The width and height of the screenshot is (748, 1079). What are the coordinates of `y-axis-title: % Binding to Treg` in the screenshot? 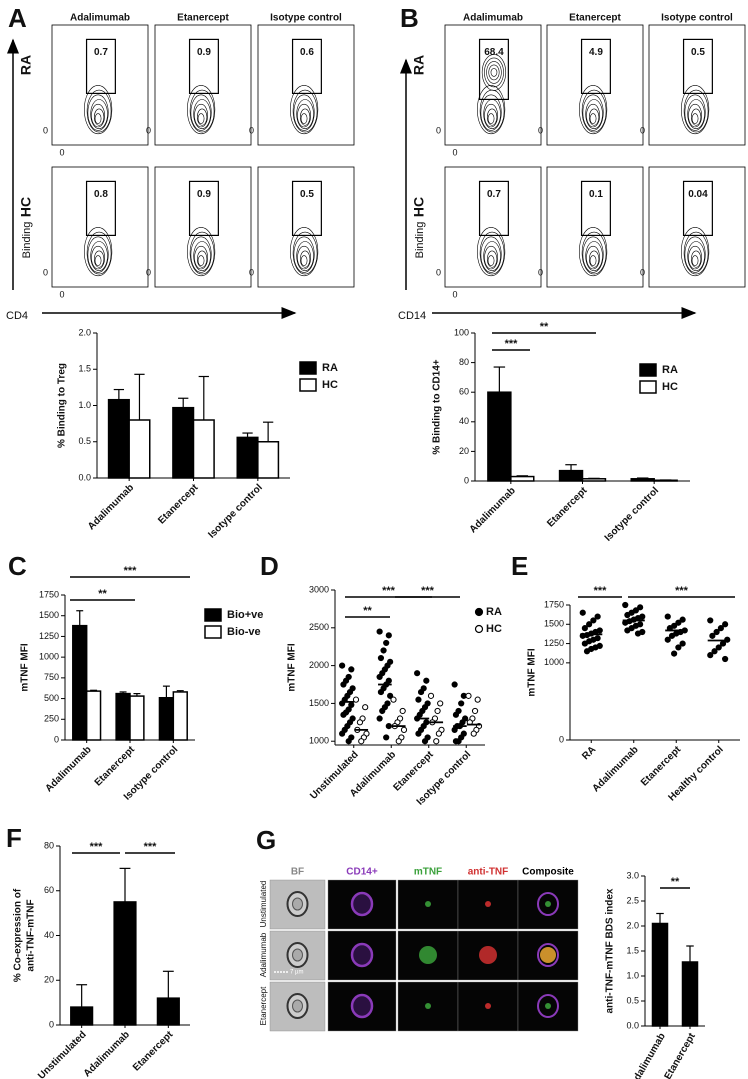 It's located at (62, 405).